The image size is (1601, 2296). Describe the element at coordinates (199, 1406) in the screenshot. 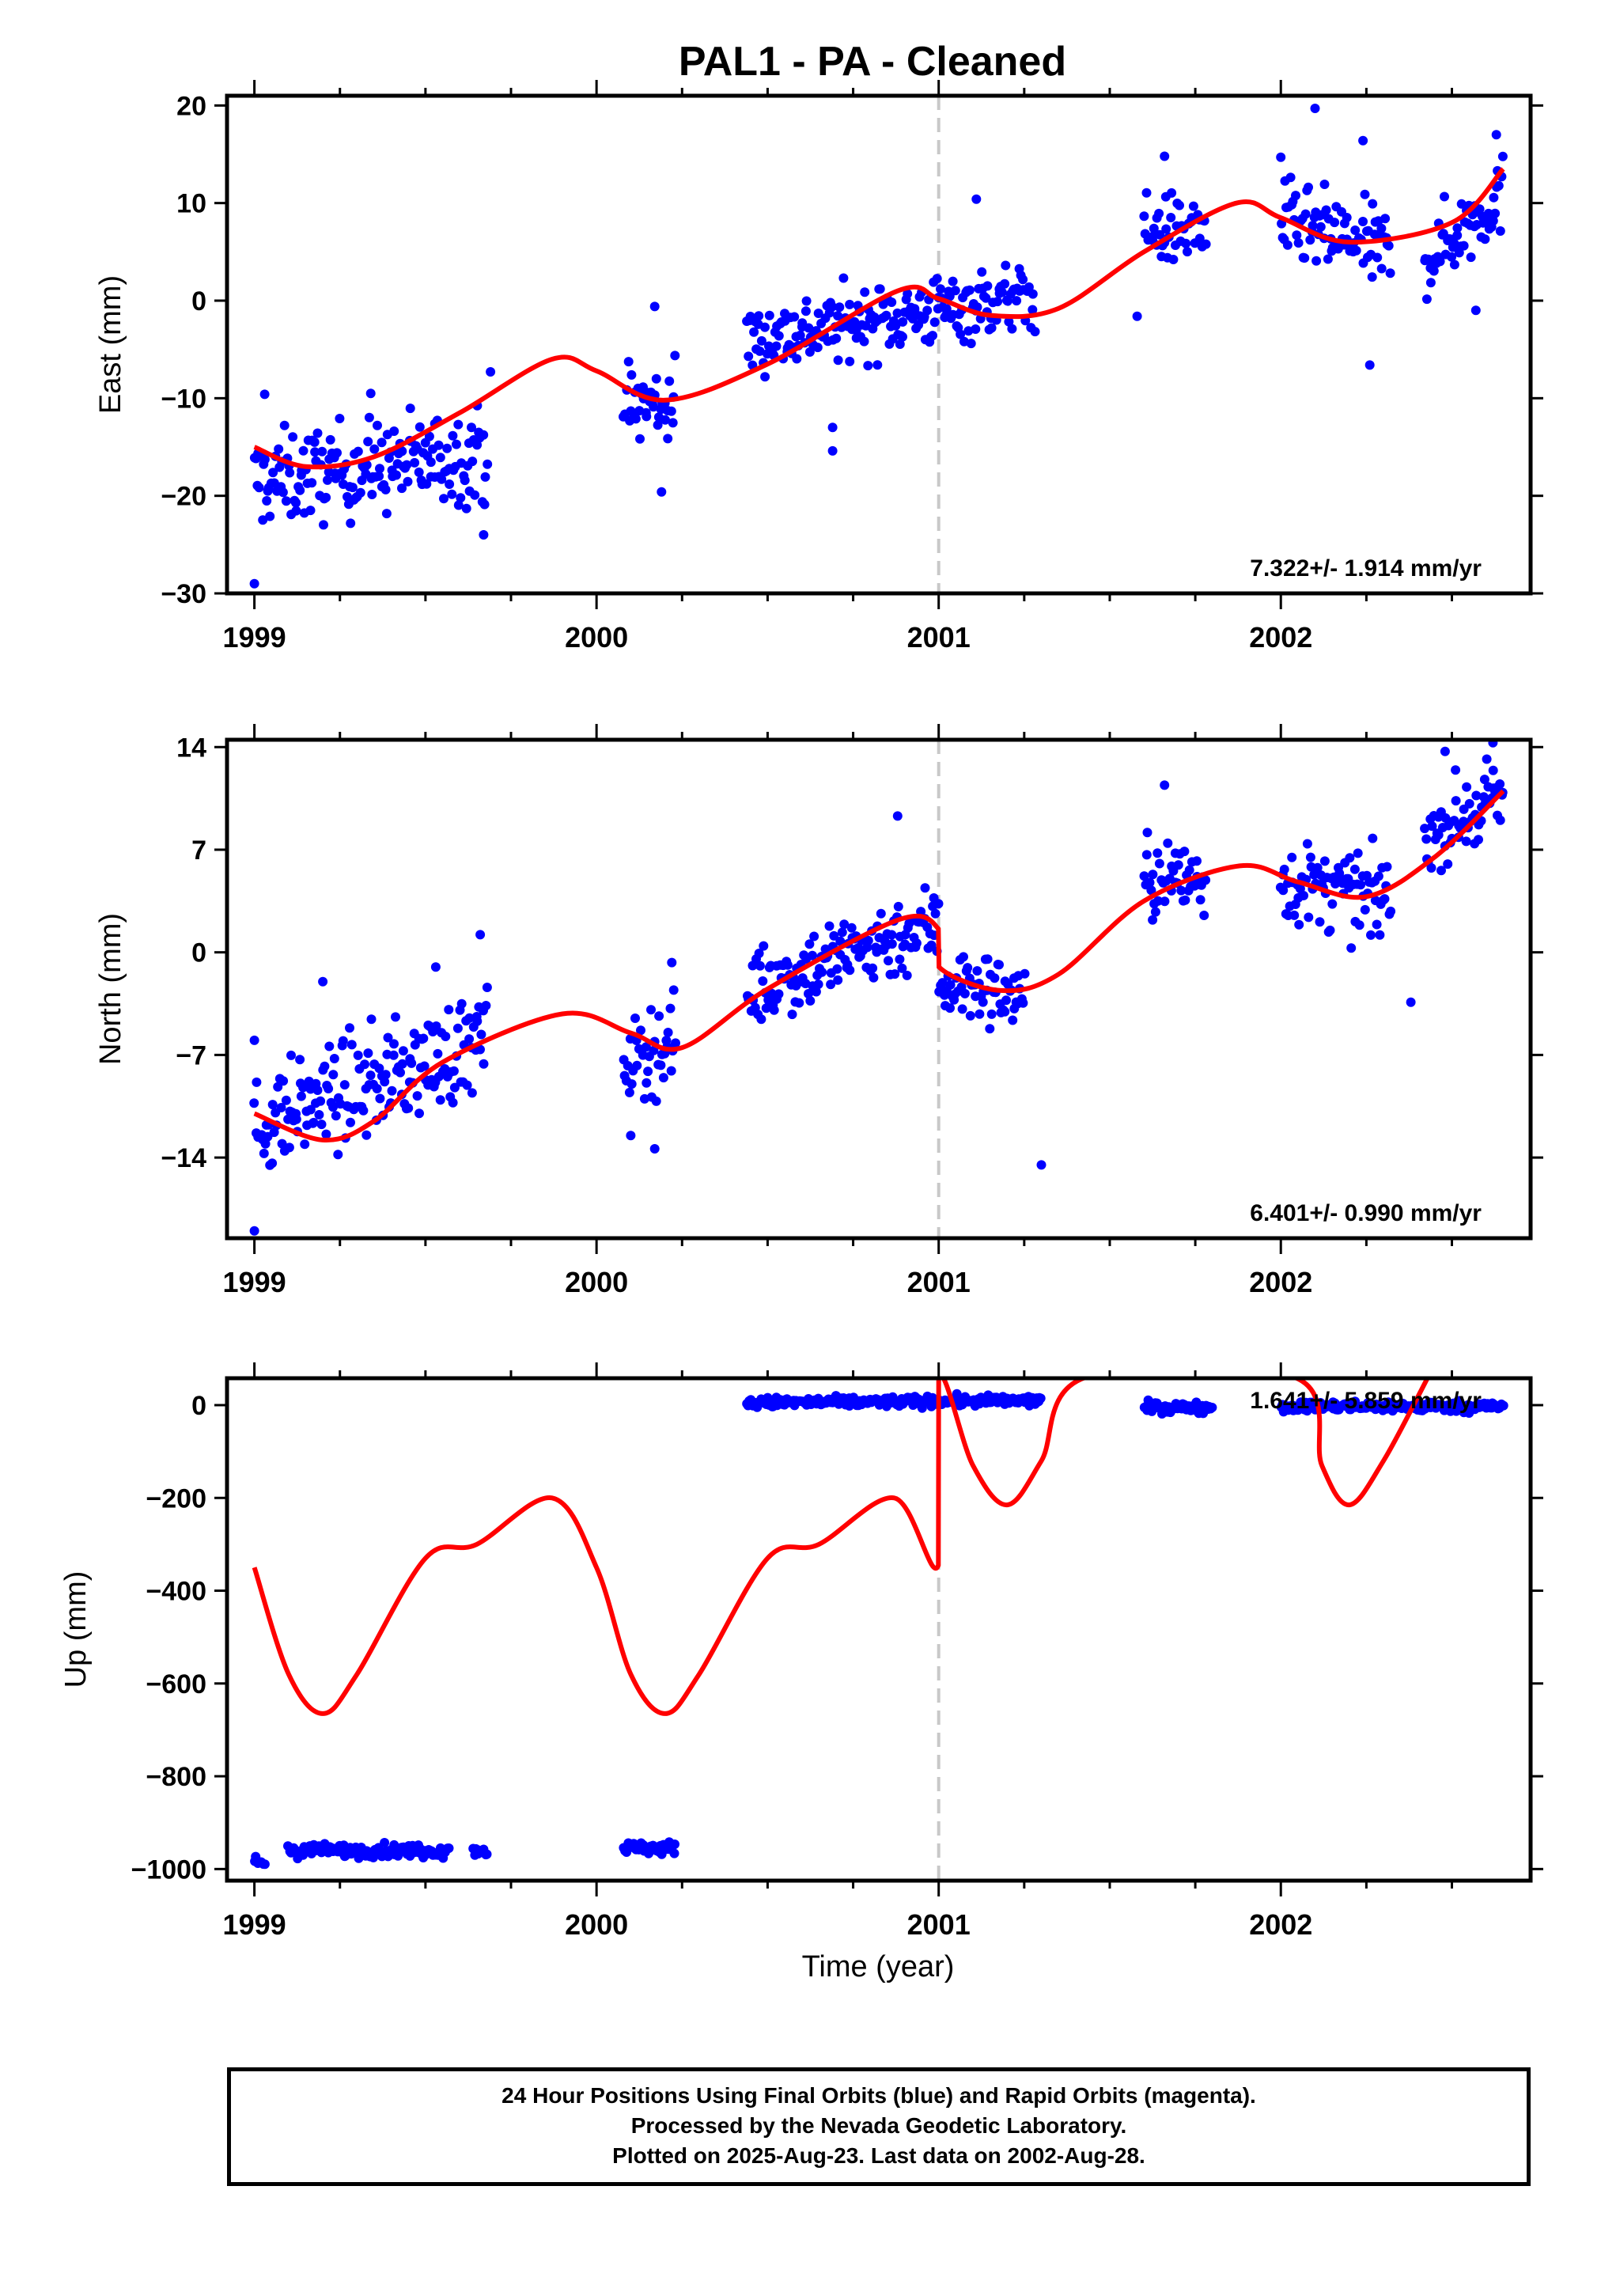

I see `up-y-tick-label: 0` at that location.